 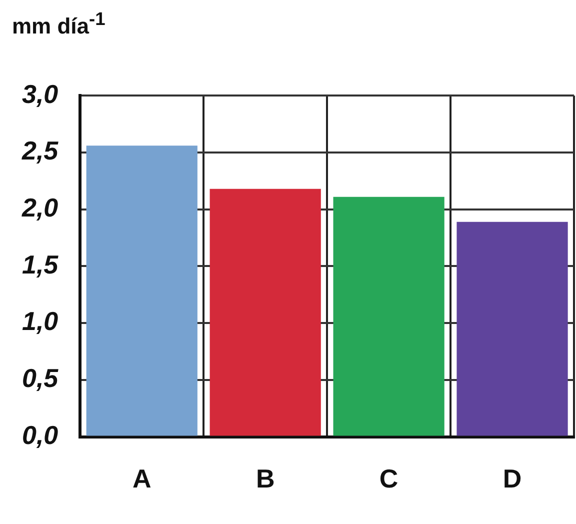 What do you see at coordinates (40, 378) in the screenshot?
I see `y-tick-label: 0,5` at bounding box center [40, 378].